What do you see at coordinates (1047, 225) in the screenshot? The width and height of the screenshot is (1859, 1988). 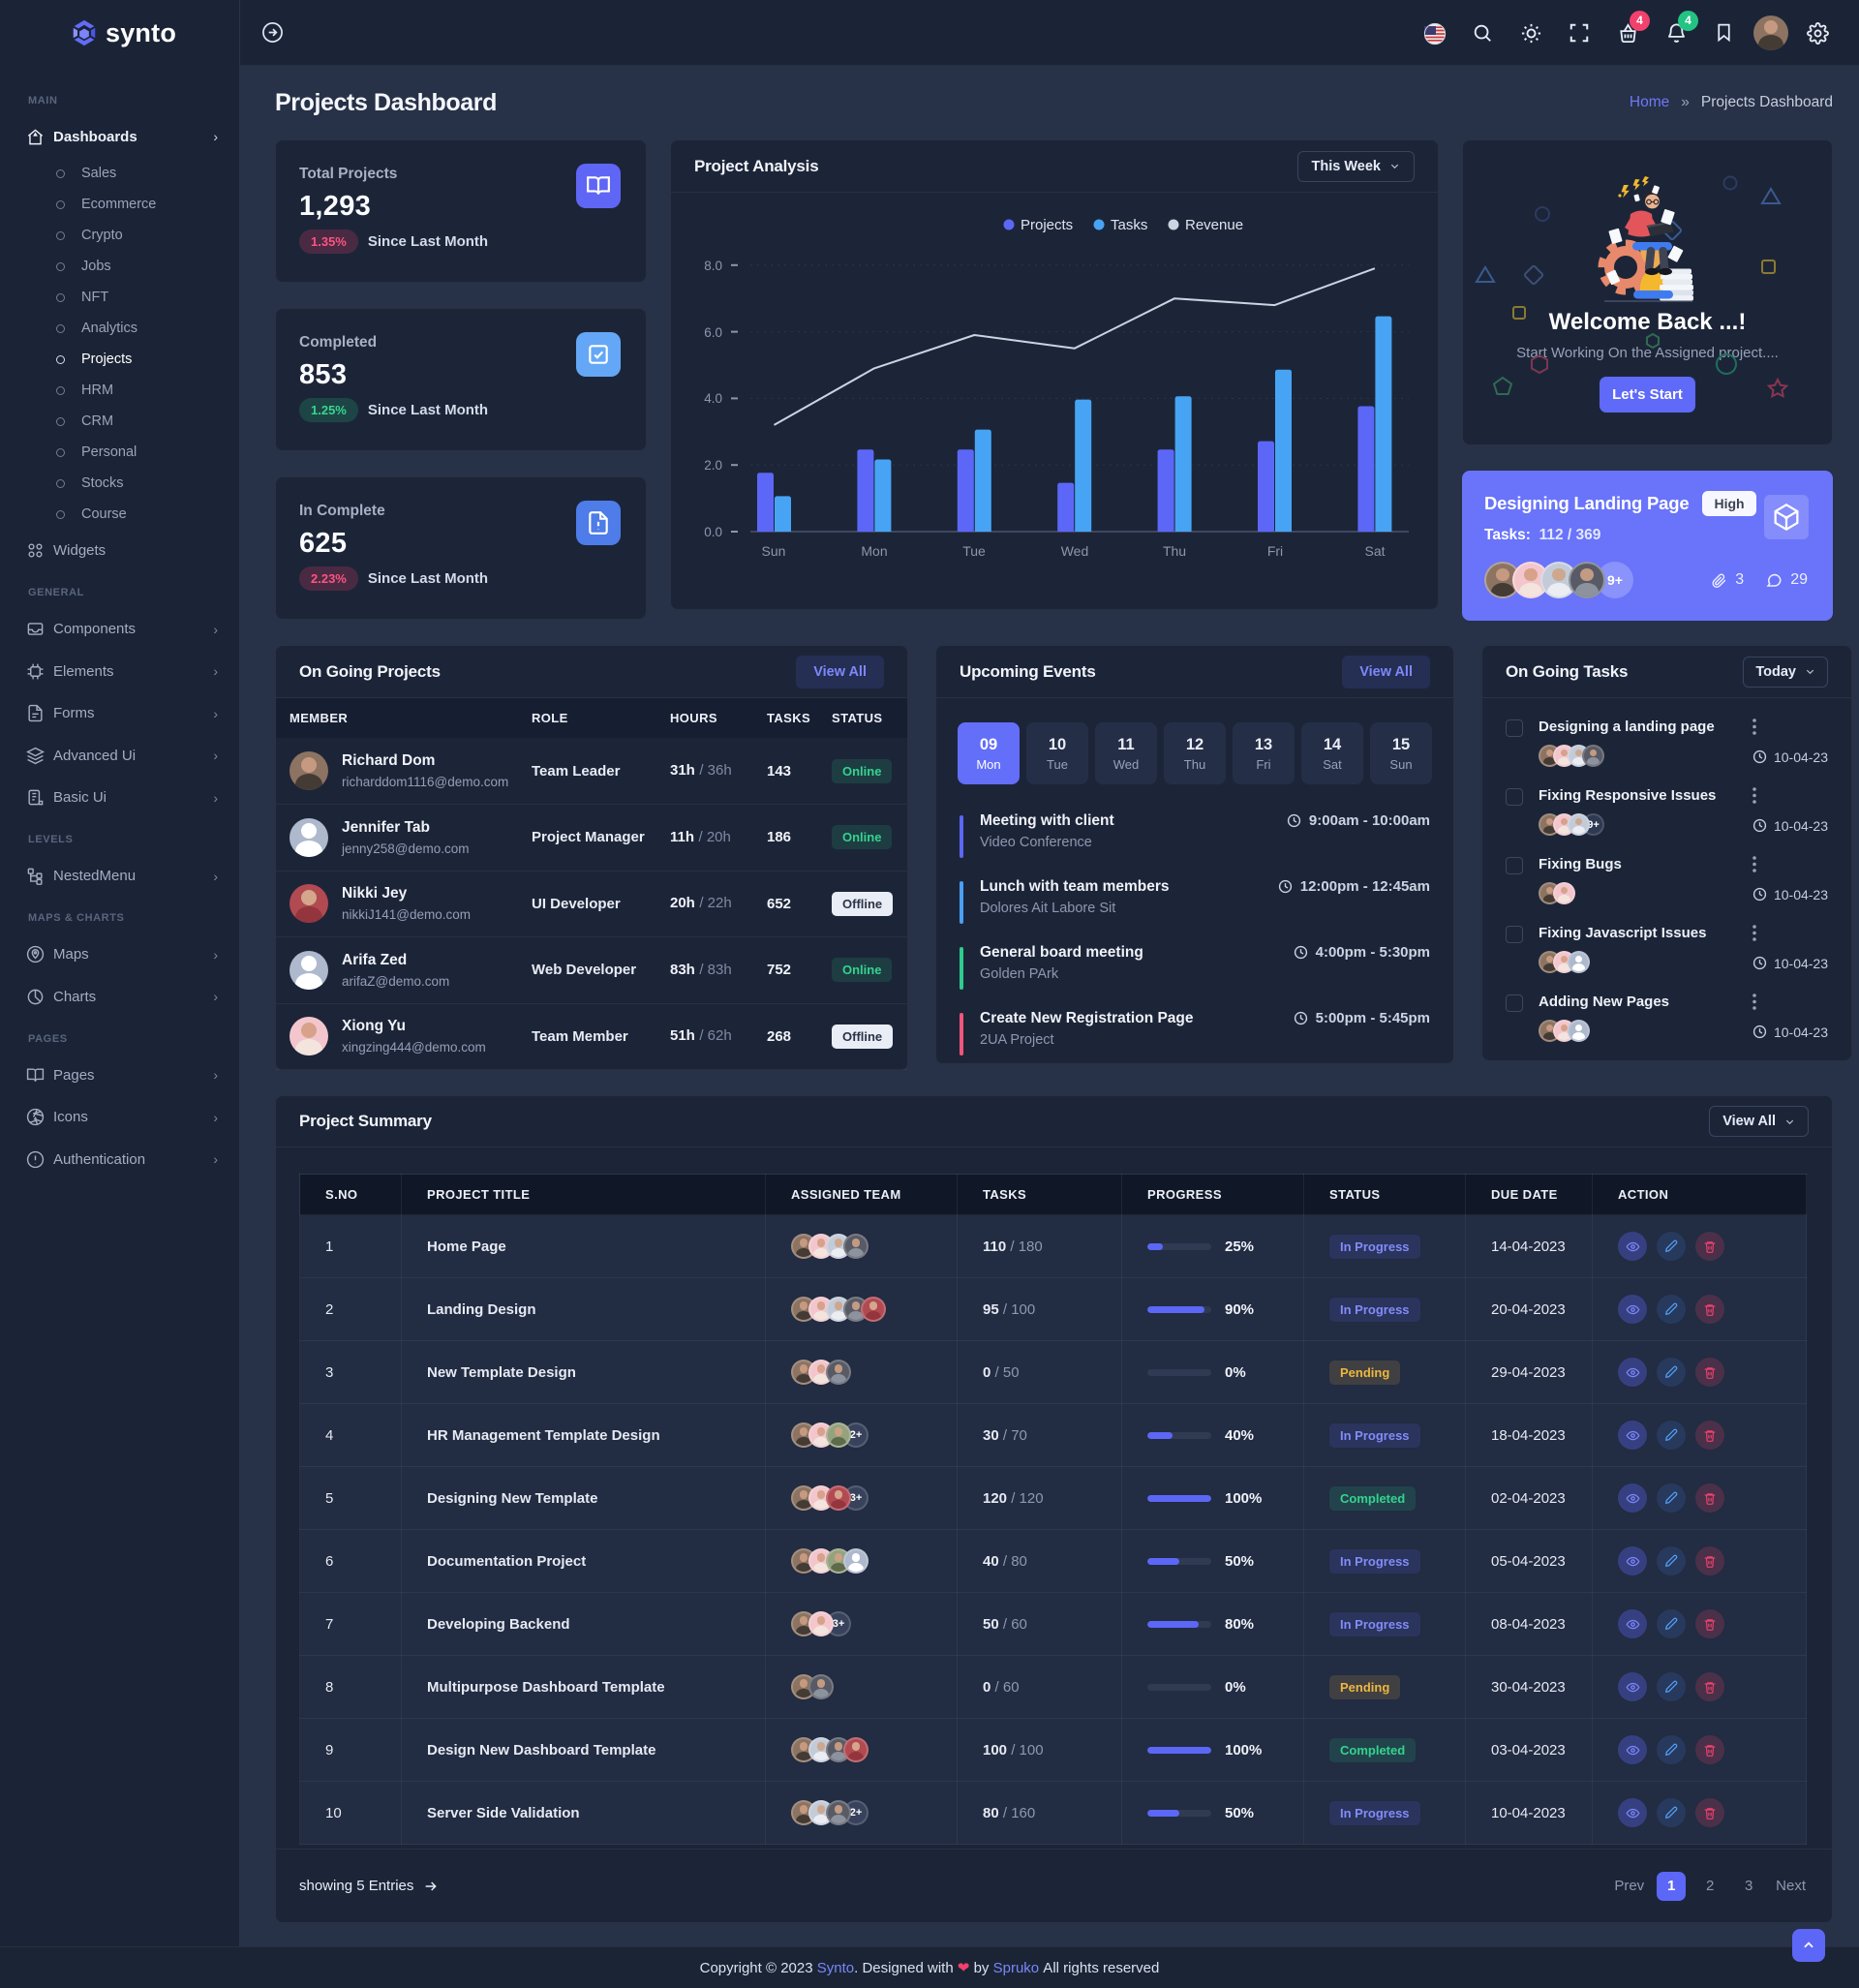 I see `svg-text: Projects` at bounding box center [1047, 225].